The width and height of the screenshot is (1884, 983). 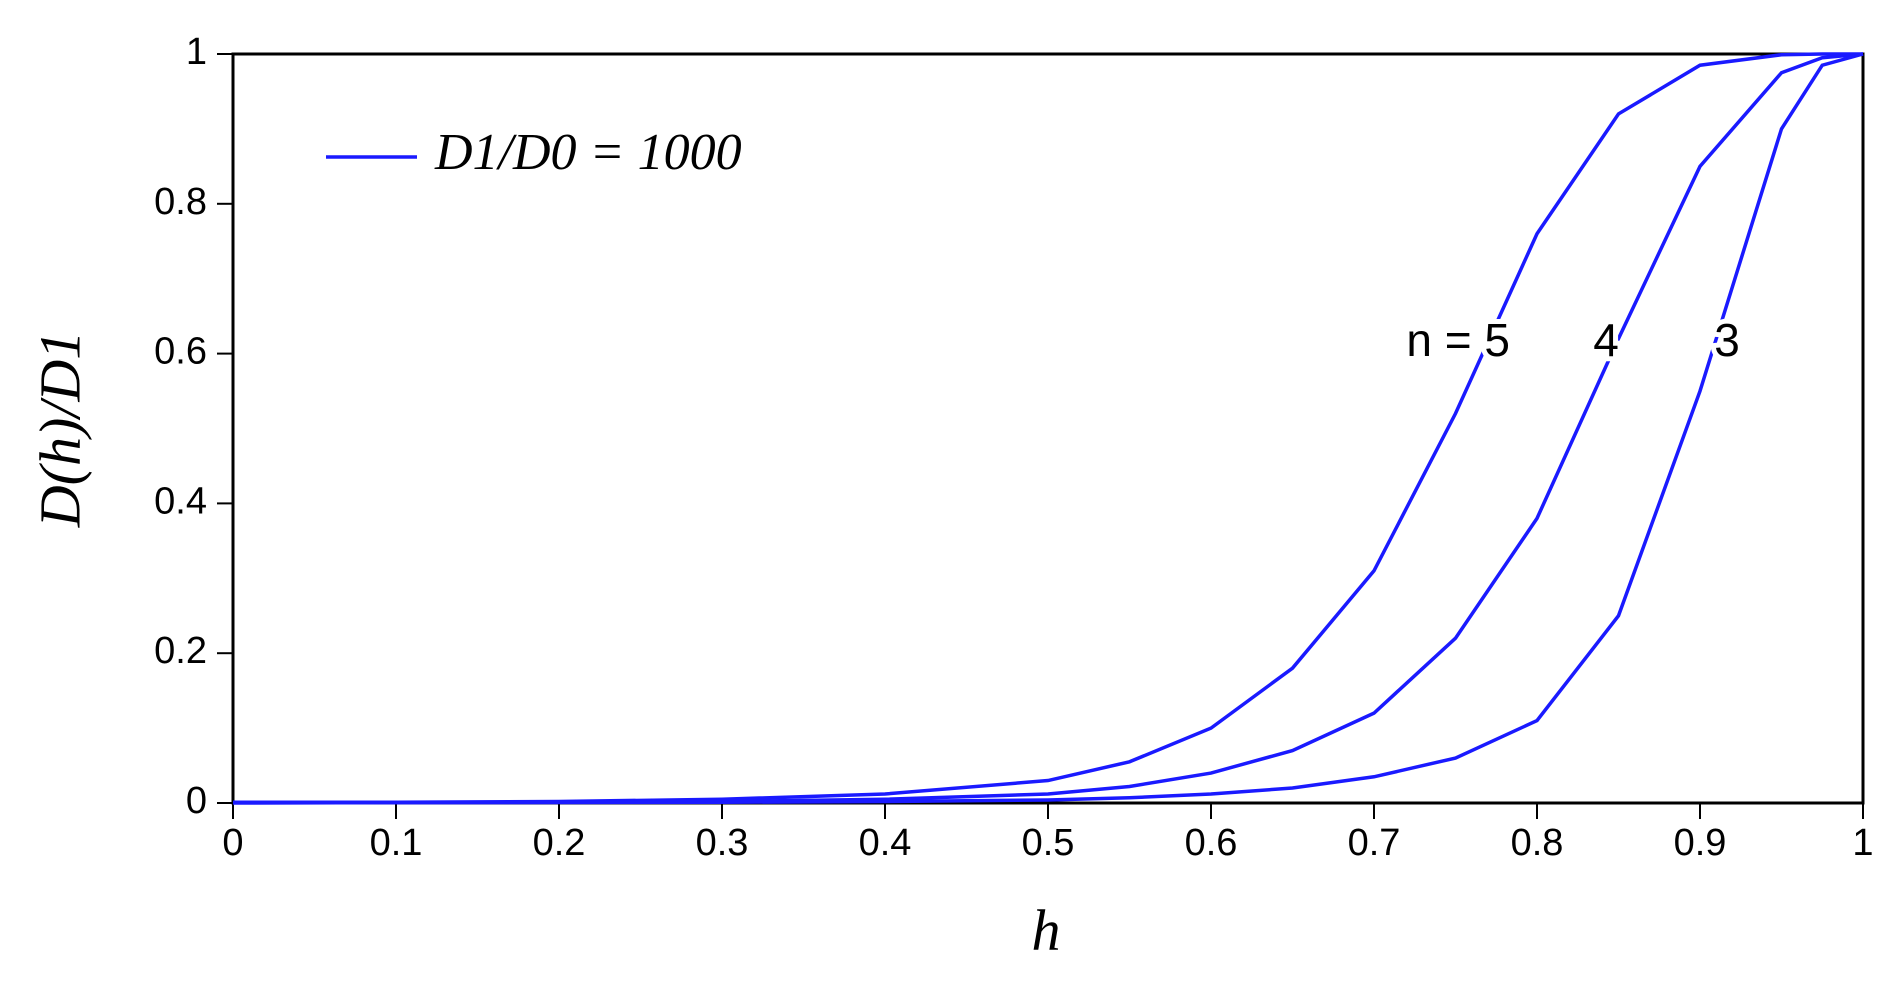 I want to click on y-tick-label: 1, so click(x=196, y=52).